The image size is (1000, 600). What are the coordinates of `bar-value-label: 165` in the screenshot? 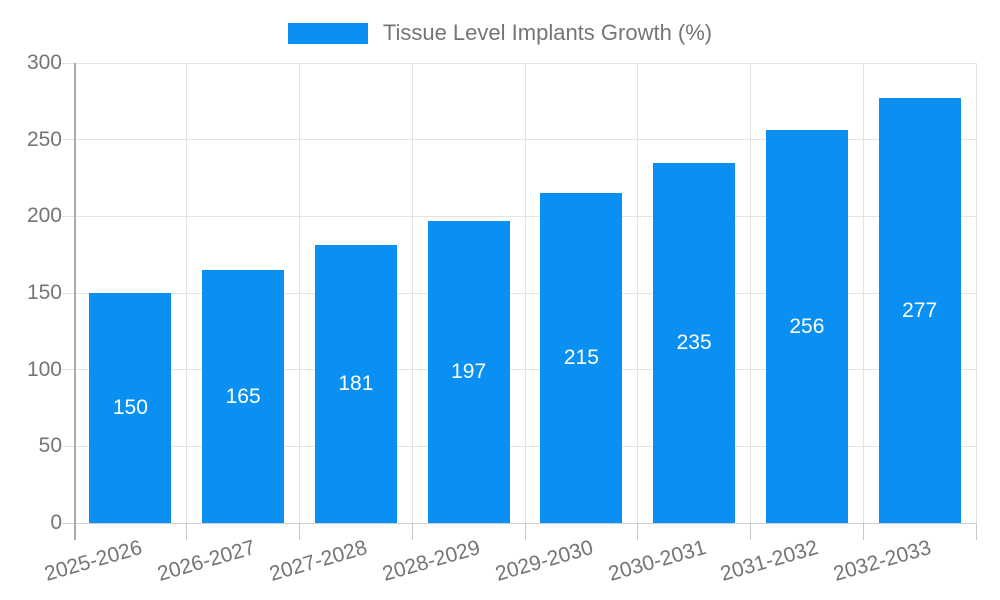 It's located at (243, 396).